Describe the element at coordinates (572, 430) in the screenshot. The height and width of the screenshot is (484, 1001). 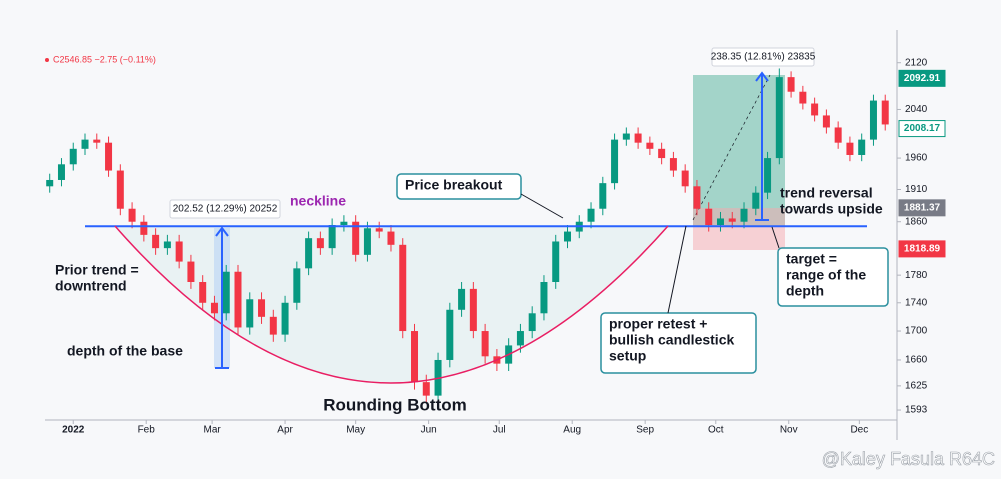
I see `x-tick-label: Aug` at that location.